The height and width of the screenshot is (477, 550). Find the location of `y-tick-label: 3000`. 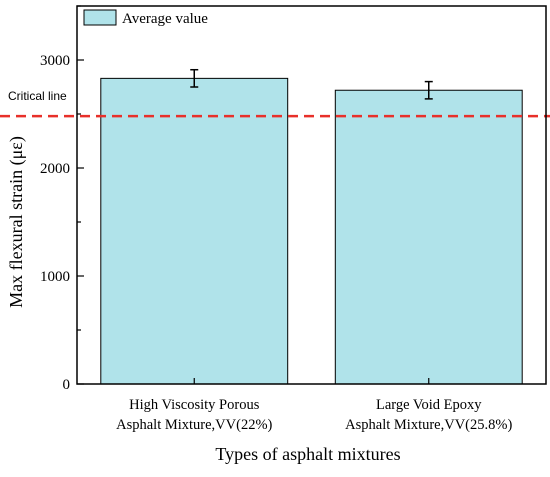

y-tick-label: 3000 is located at coordinates (55, 61).